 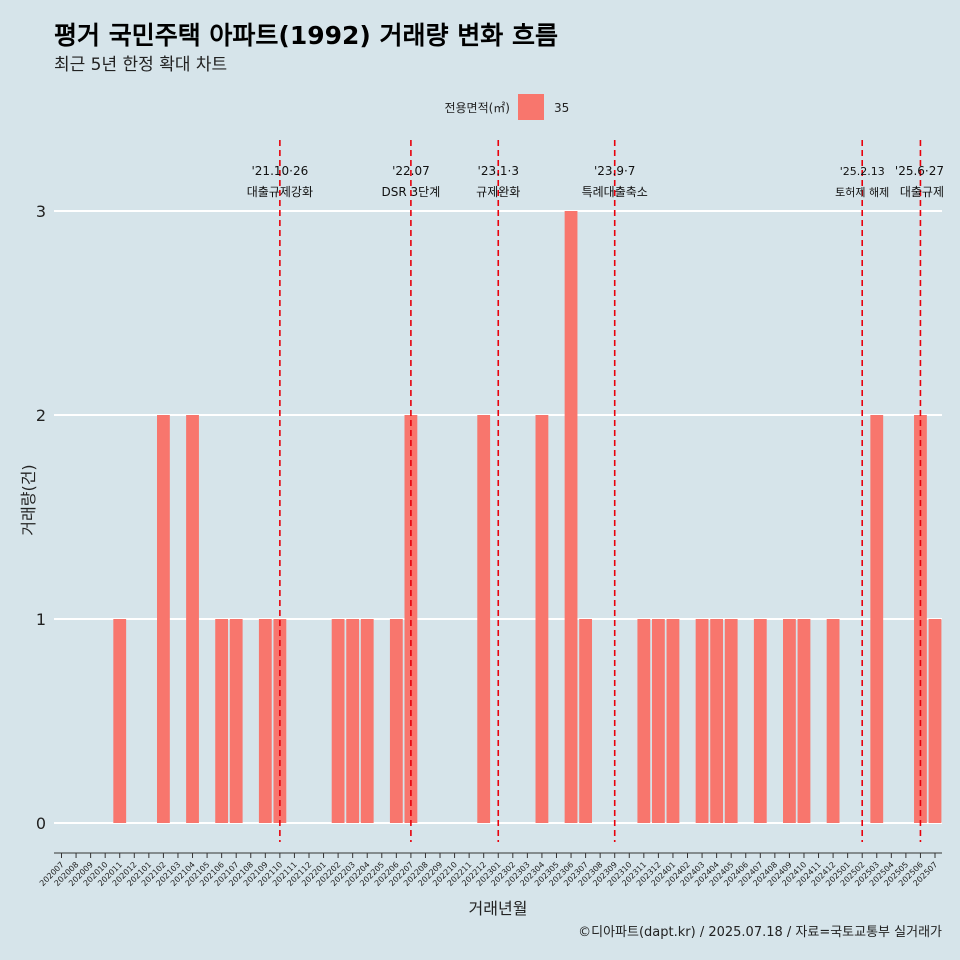 I want to click on event-date: '23.9·7, so click(x=614, y=171).